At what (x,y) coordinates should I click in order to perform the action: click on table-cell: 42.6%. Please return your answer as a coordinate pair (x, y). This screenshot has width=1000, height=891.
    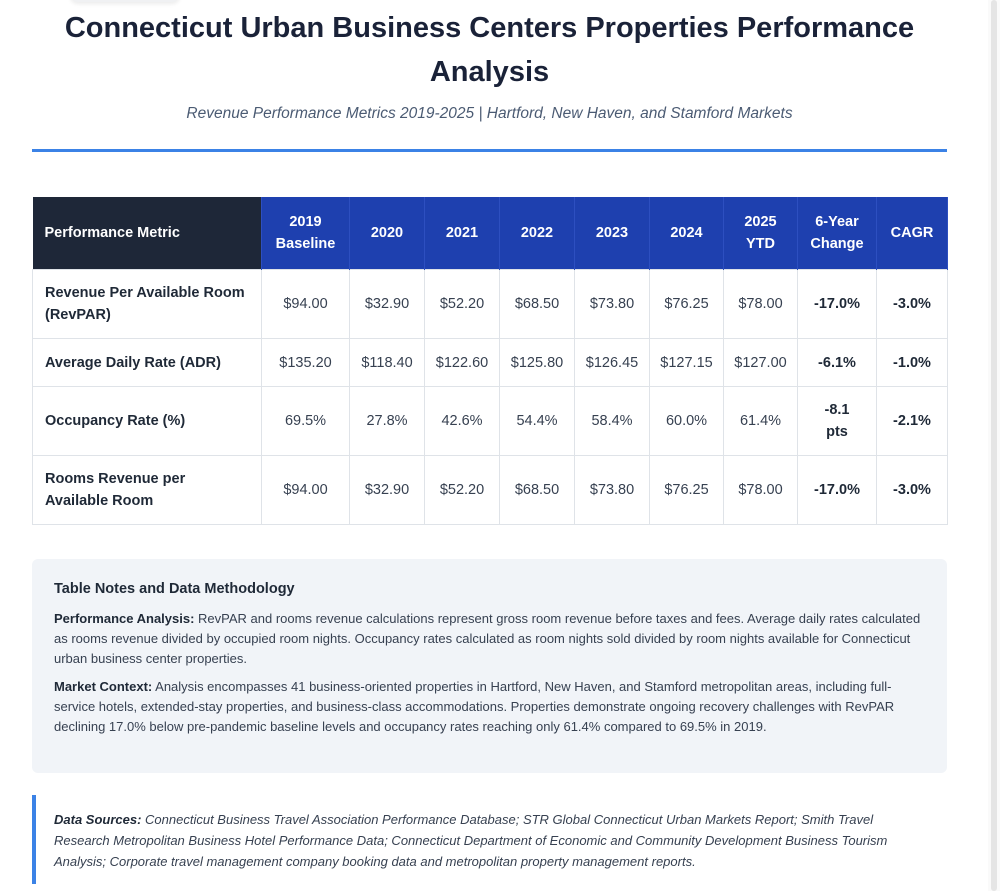
    Looking at the image, I should click on (462, 421).